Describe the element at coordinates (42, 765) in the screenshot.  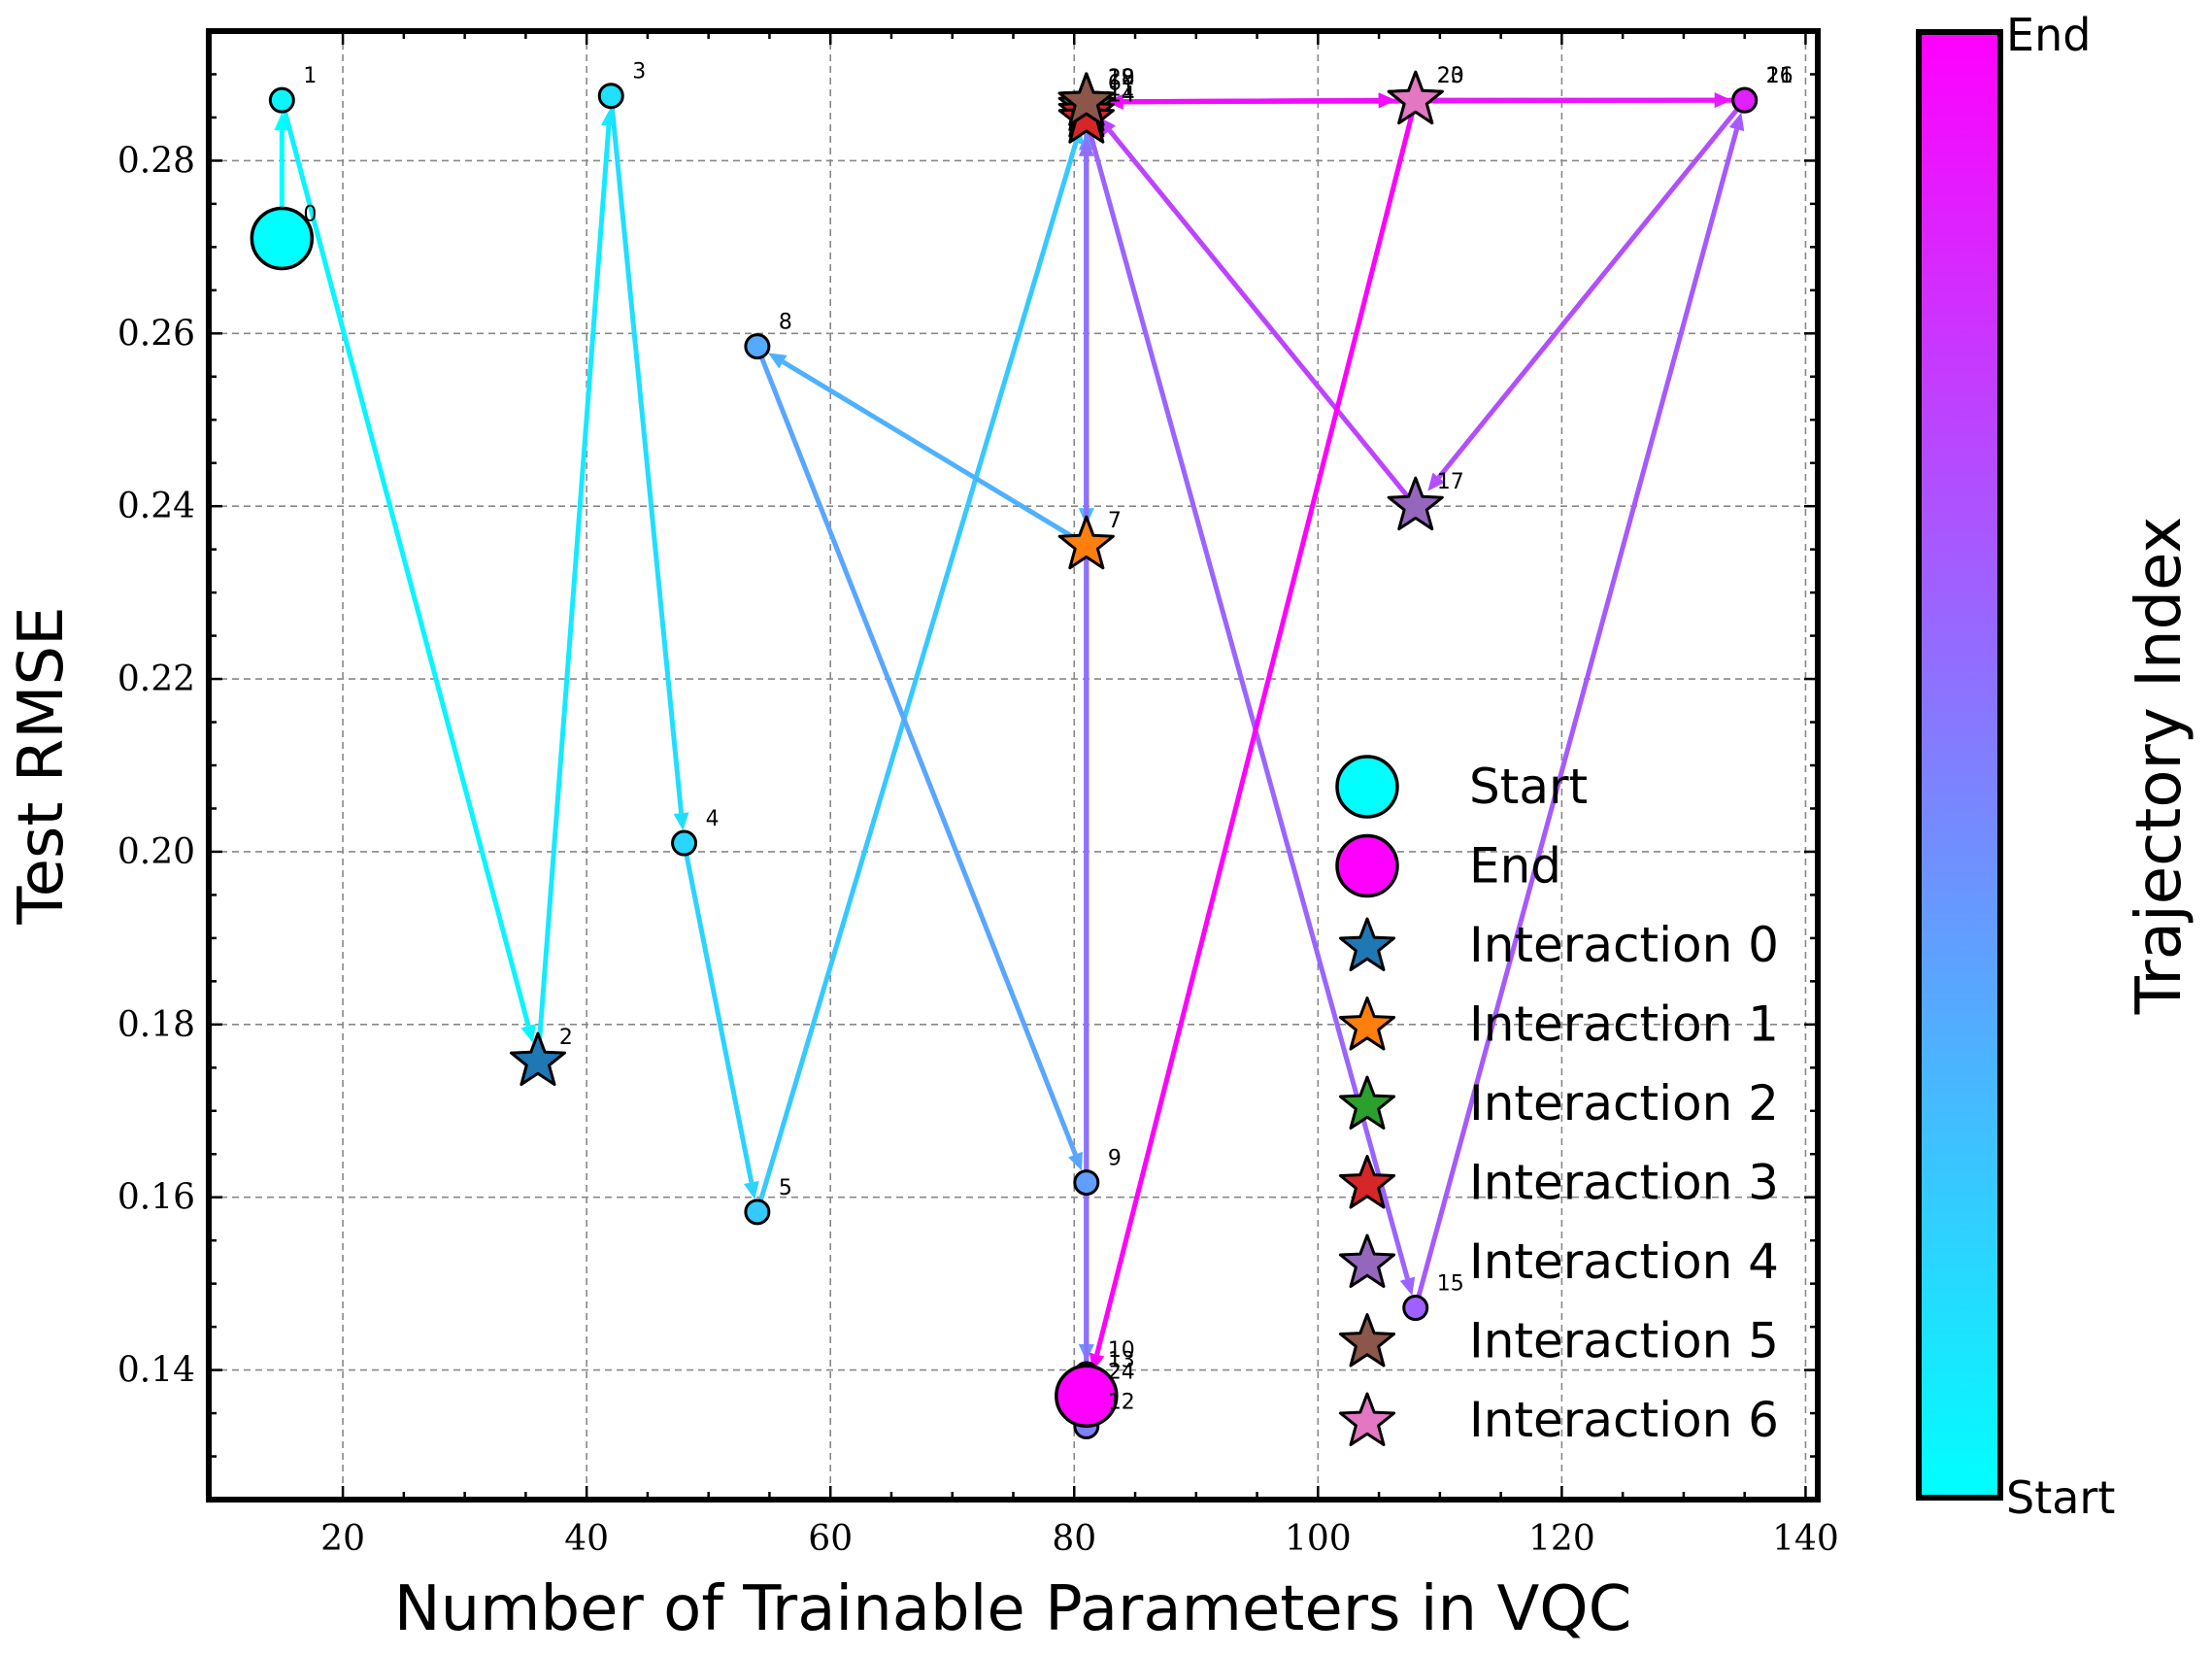
I see `y-axis-title: Test RMSE` at that location.